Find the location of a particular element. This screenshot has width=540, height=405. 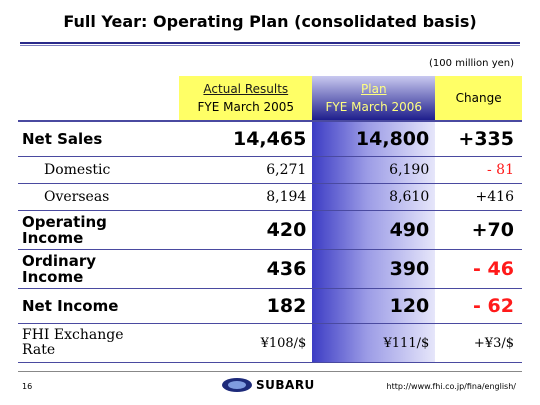

table-row: FHI Exchange Rate ¥108/$ ¥111/$ +¥3/$ is located at coordinates (270, 343).